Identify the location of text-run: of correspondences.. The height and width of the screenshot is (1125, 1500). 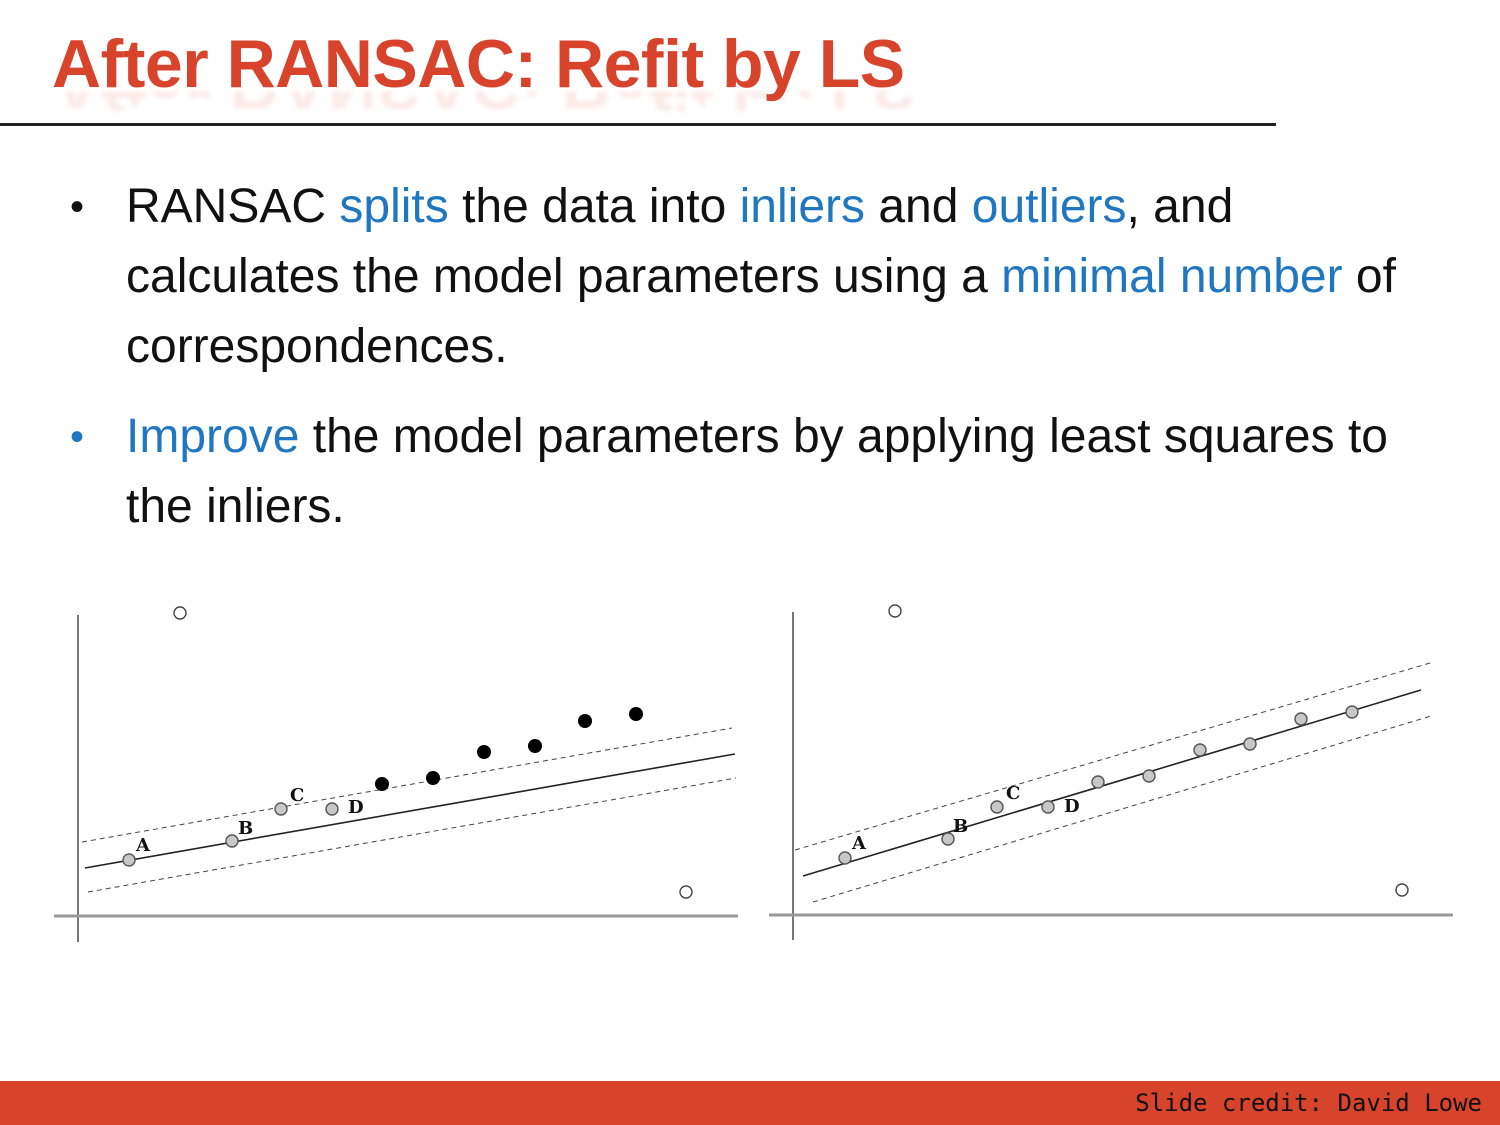
(761, 311).